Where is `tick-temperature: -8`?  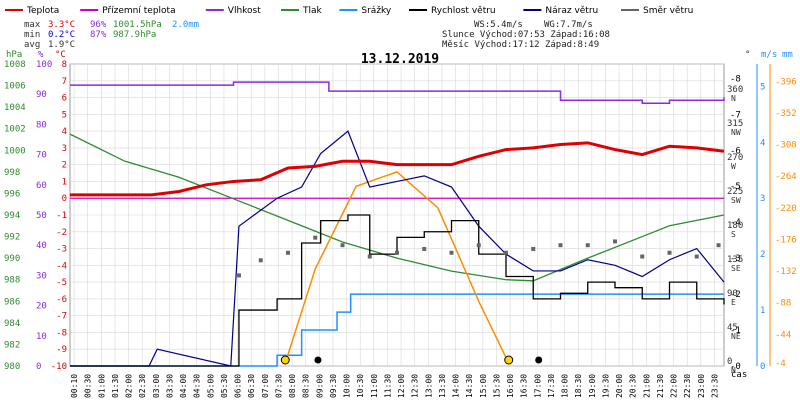
tick-temperature: -8 is located at coordinates (61, 333).